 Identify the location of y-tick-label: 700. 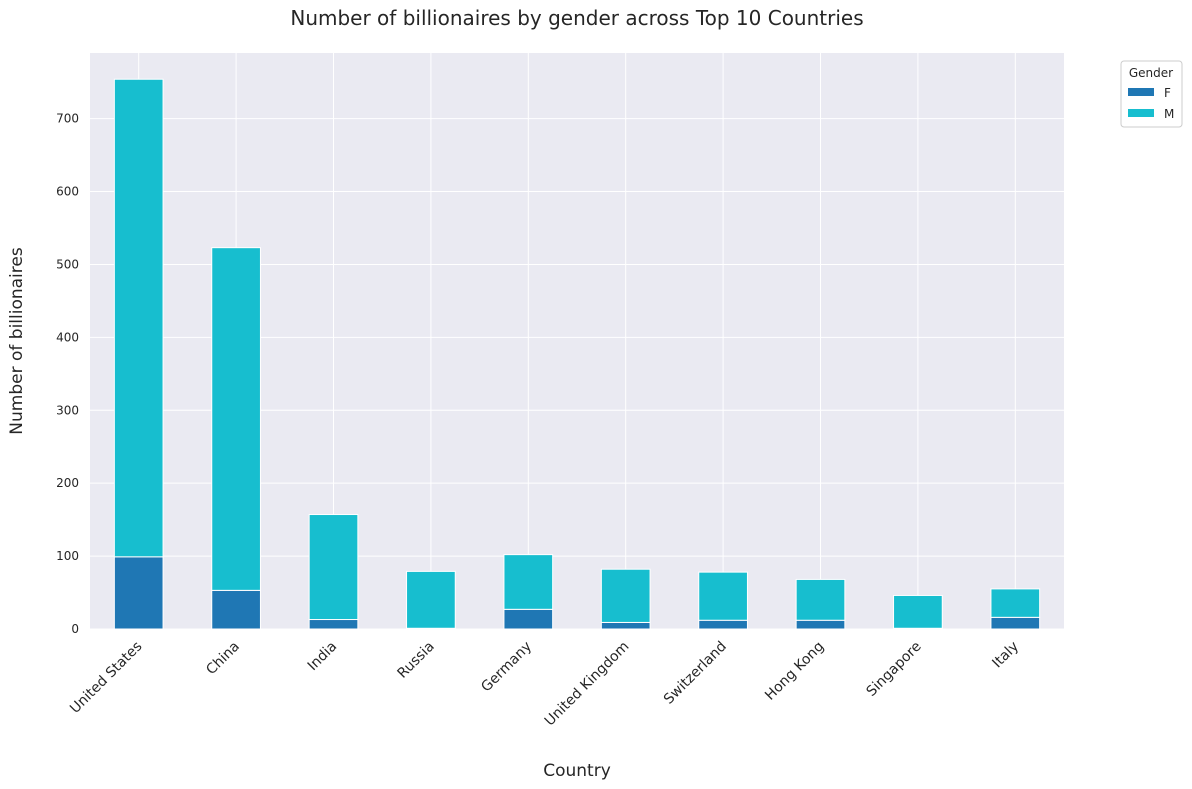
(67, 119).